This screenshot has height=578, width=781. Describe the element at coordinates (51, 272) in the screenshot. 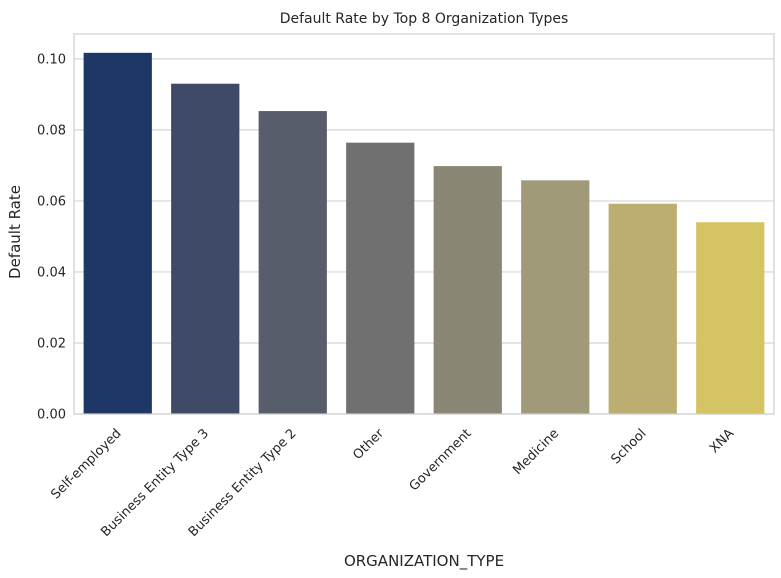

I see `y-tick-label: 0.04` at that location.